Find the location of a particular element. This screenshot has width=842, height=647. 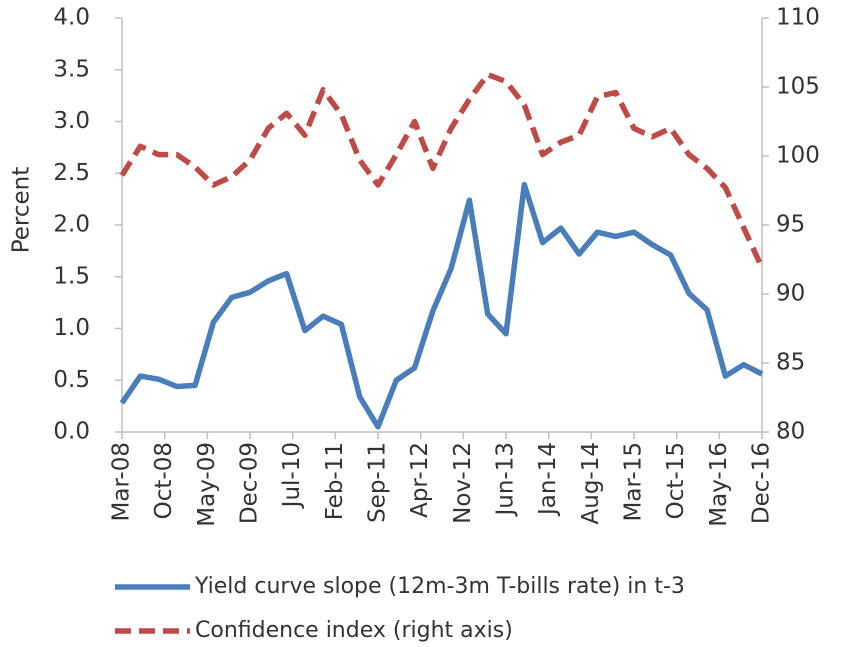

x-tick-label: Oct-08 is located at coordinates (164, 480).